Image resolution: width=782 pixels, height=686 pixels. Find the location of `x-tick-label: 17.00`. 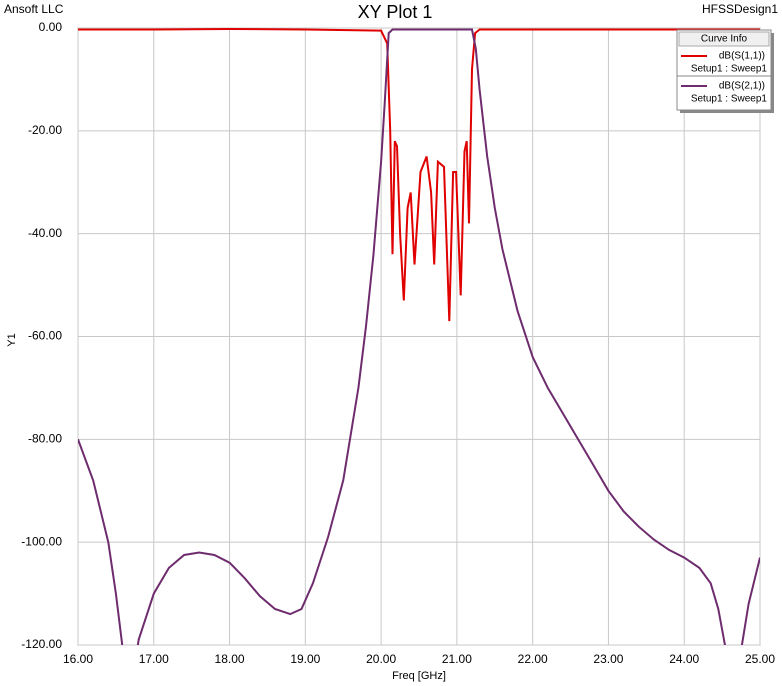

x-tick-label: 17.00 is located at coordinates (154, 659).